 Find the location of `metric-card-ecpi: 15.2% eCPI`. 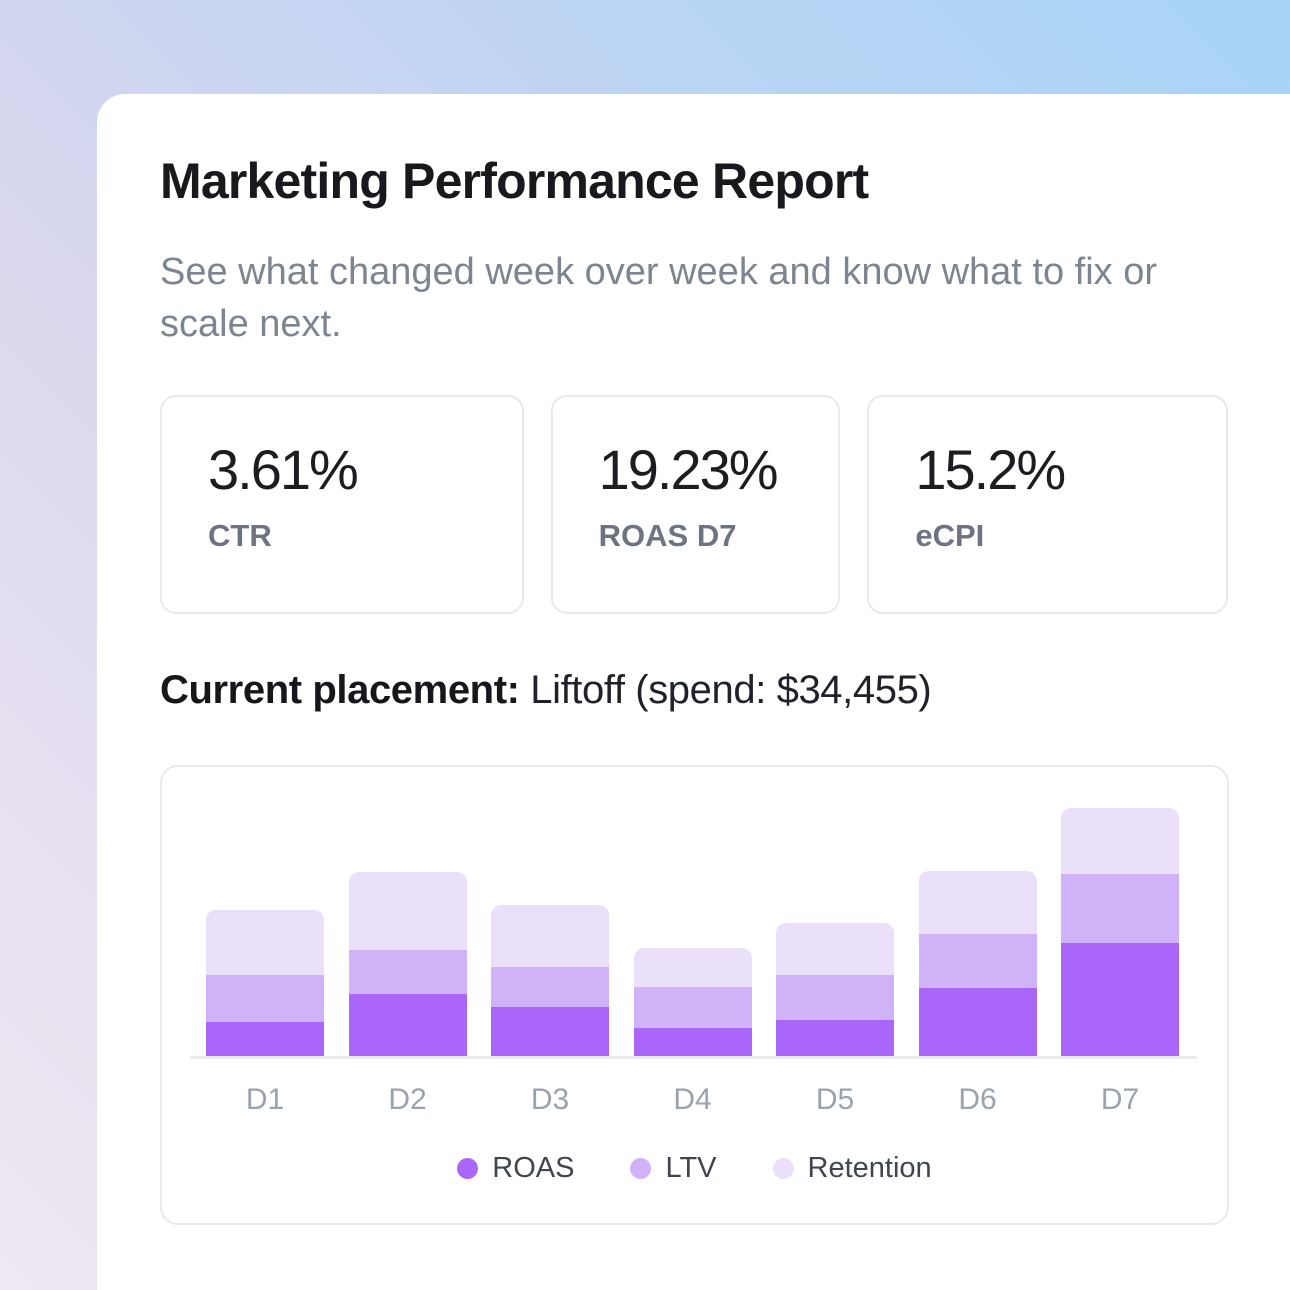

metric-card-ecpi: 15.2% eCPI is located at coordinates (1047, 504).